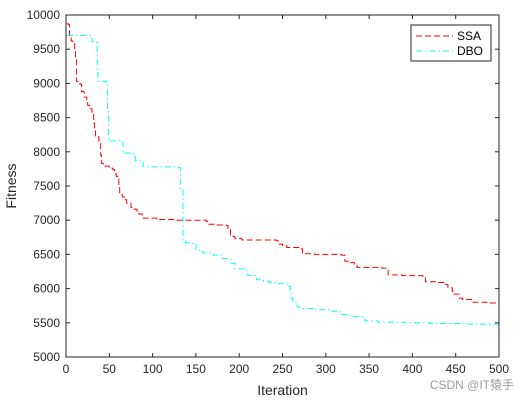 The image size is (524, 401). What do you see at coordinates (46, 83) in the screenshot?
I see `y-tick-label: 9000` at bounding box center [46, 83].